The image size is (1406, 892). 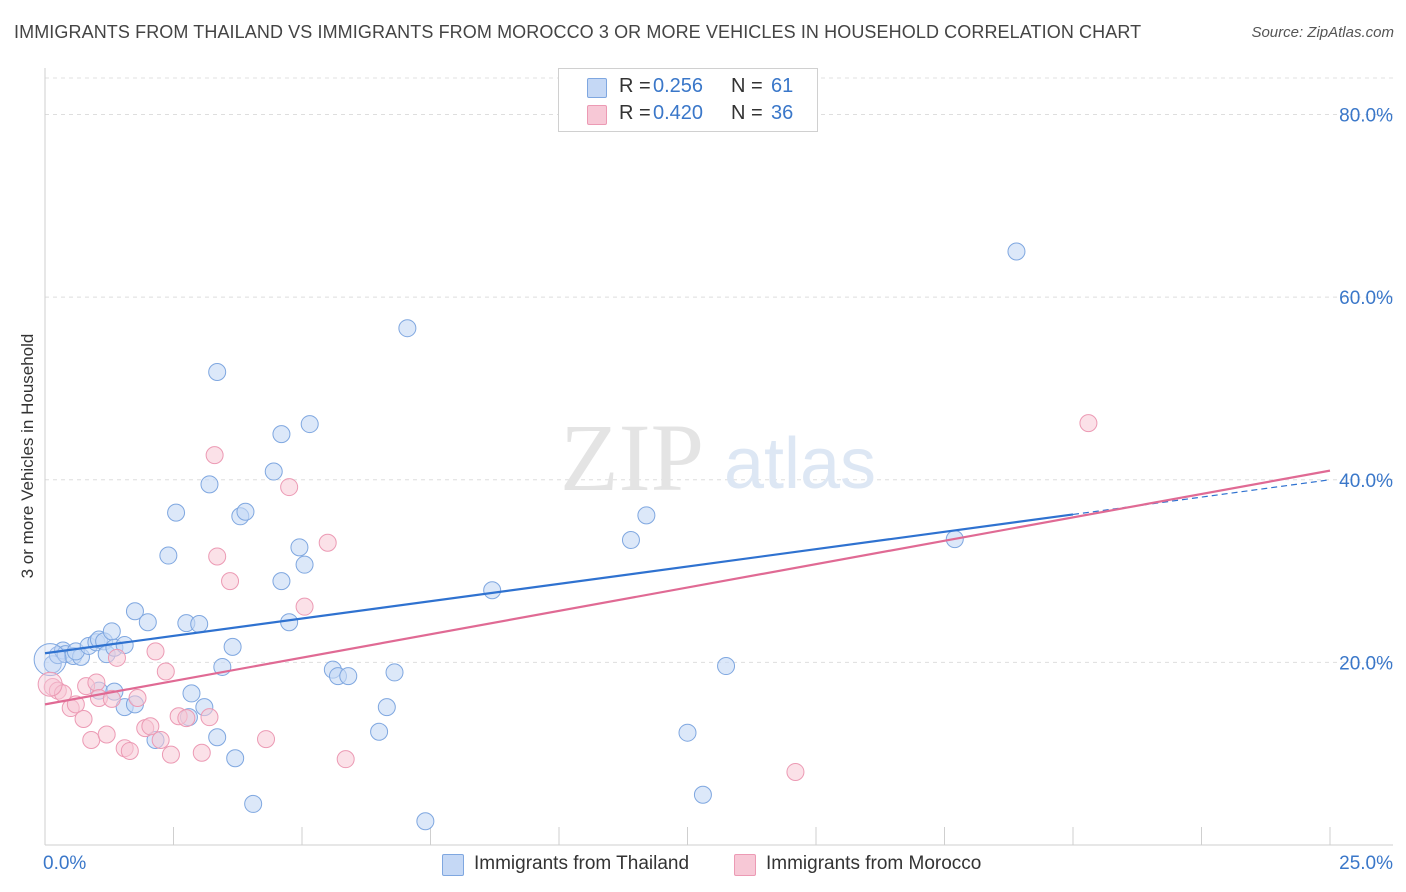 I want to click on legend-r-value: 0.420, so click(x=678, y=113).